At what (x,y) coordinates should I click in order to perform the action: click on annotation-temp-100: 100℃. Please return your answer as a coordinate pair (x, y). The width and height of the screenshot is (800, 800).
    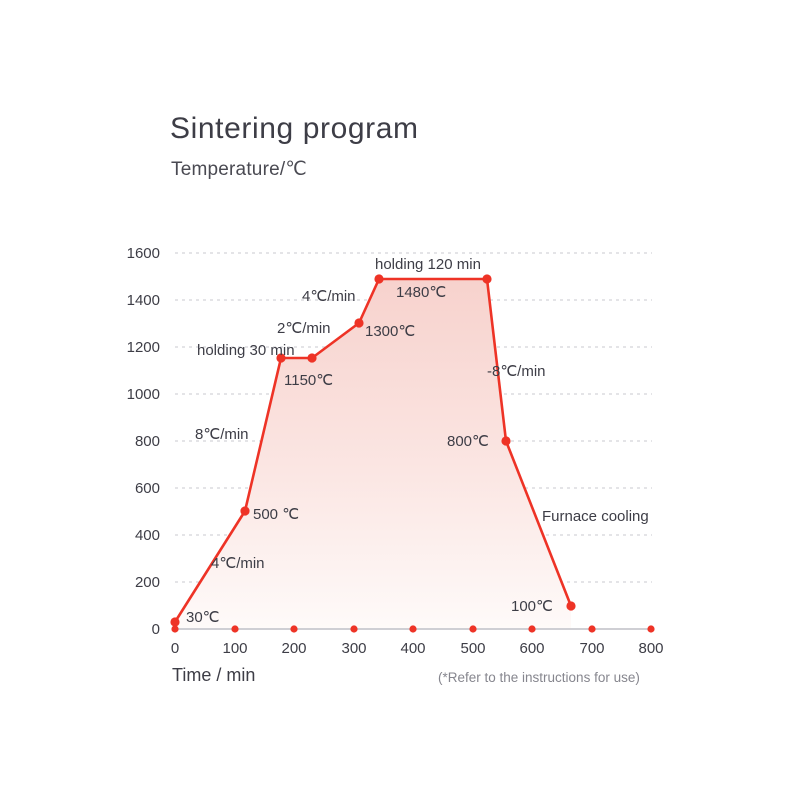
    Looking at the image, I should click on (532, 606).